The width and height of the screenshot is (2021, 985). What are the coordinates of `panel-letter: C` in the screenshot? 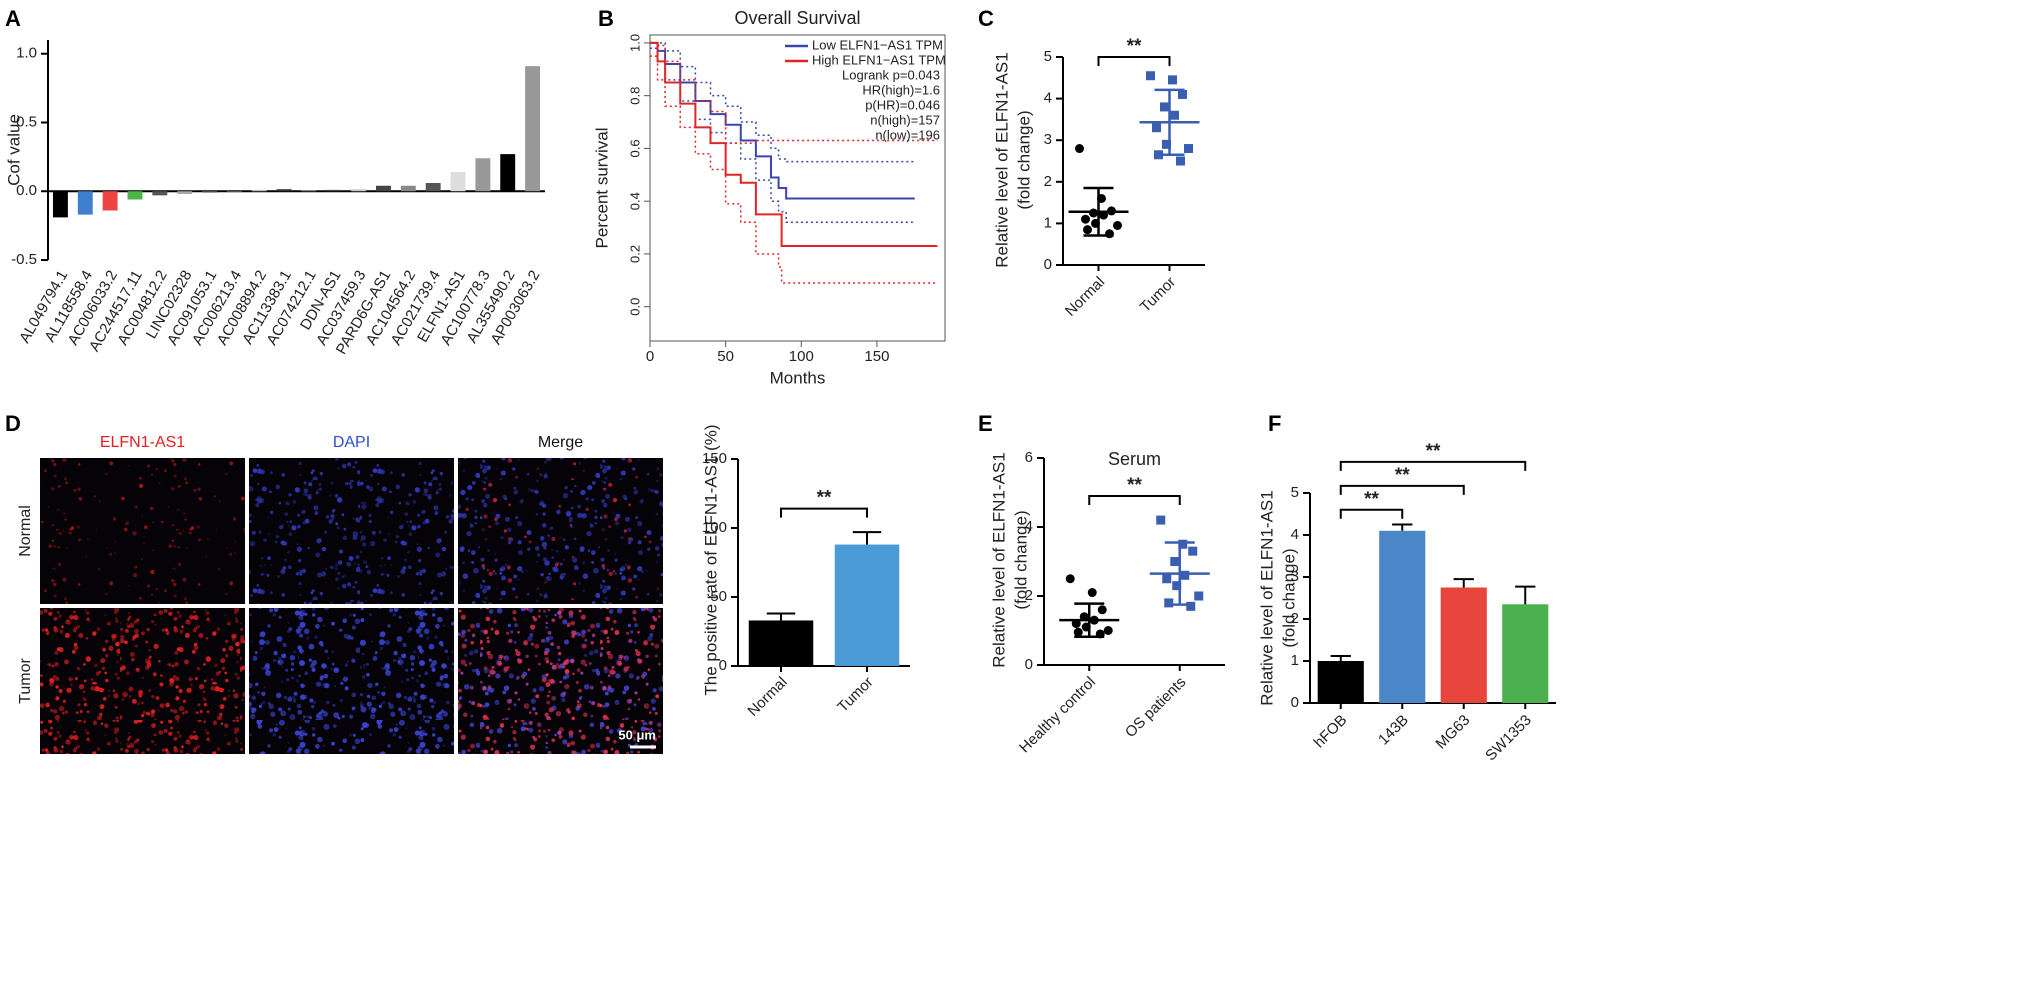 It's located at (986, 18).